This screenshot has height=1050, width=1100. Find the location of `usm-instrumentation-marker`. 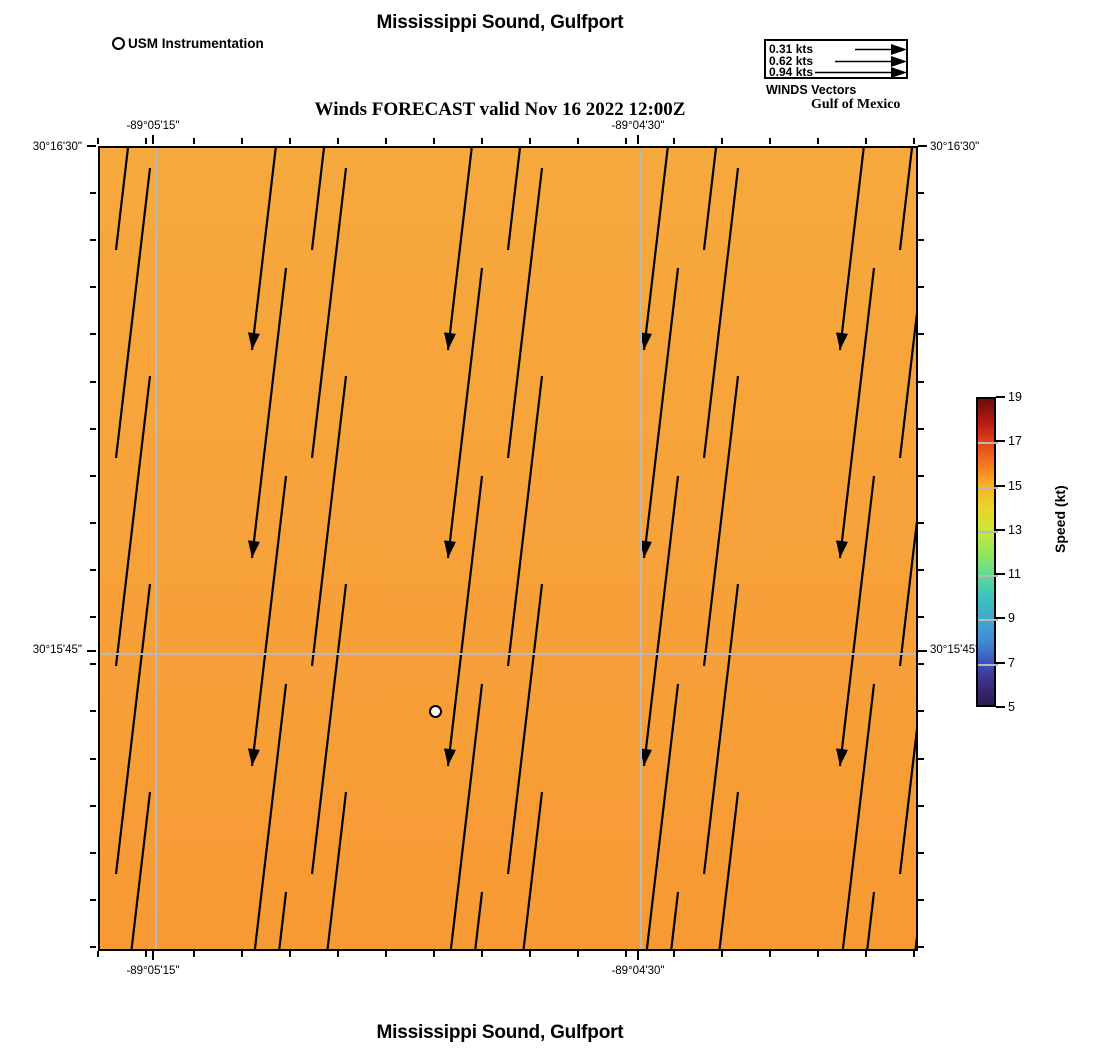

usm-instrumentation-marker is located at coordinates (435, 711).